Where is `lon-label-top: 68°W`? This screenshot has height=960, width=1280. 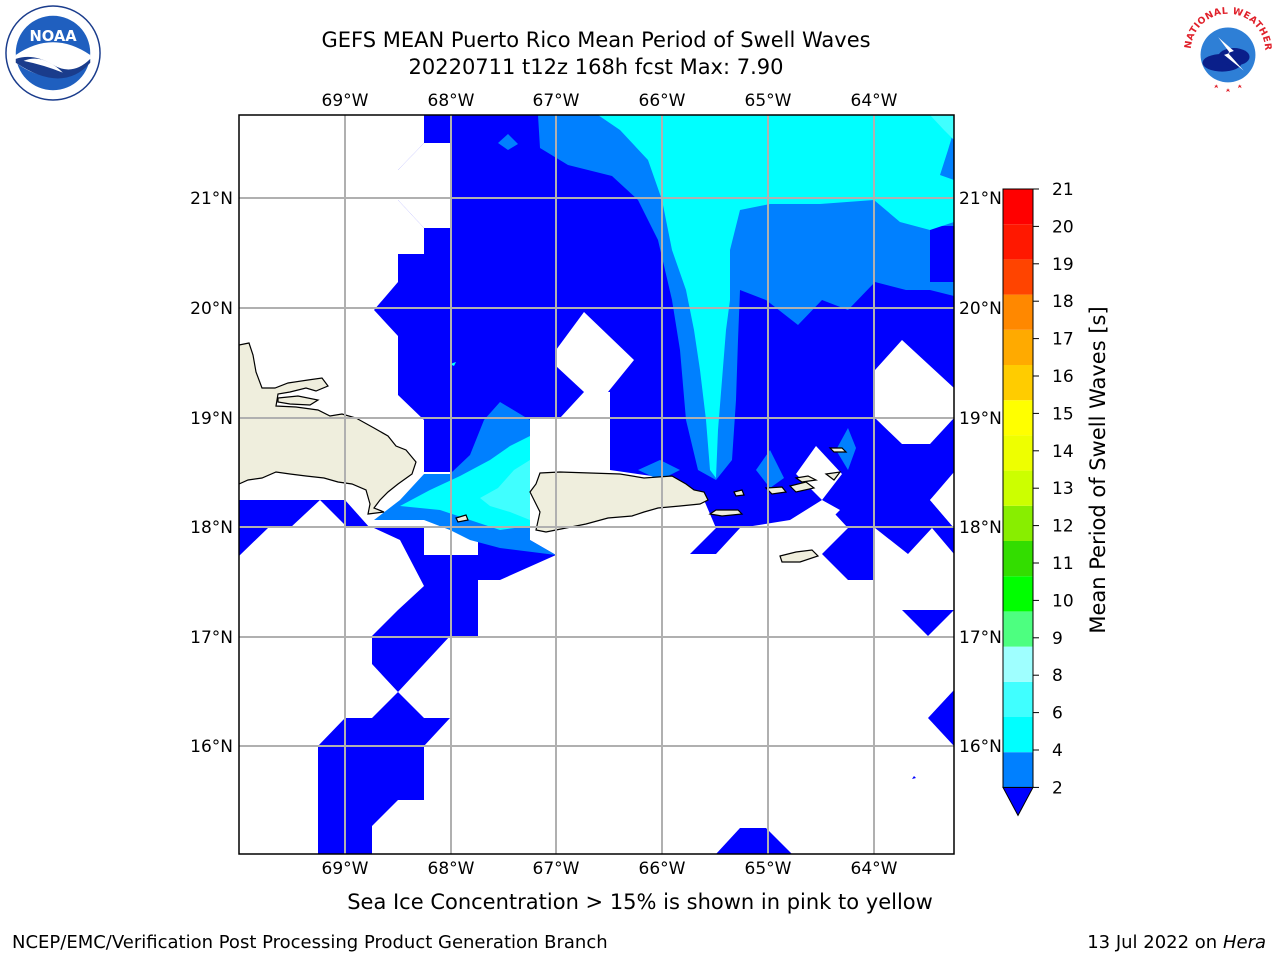 lon-label-top: 68°W is located at coordinates (451, 101).